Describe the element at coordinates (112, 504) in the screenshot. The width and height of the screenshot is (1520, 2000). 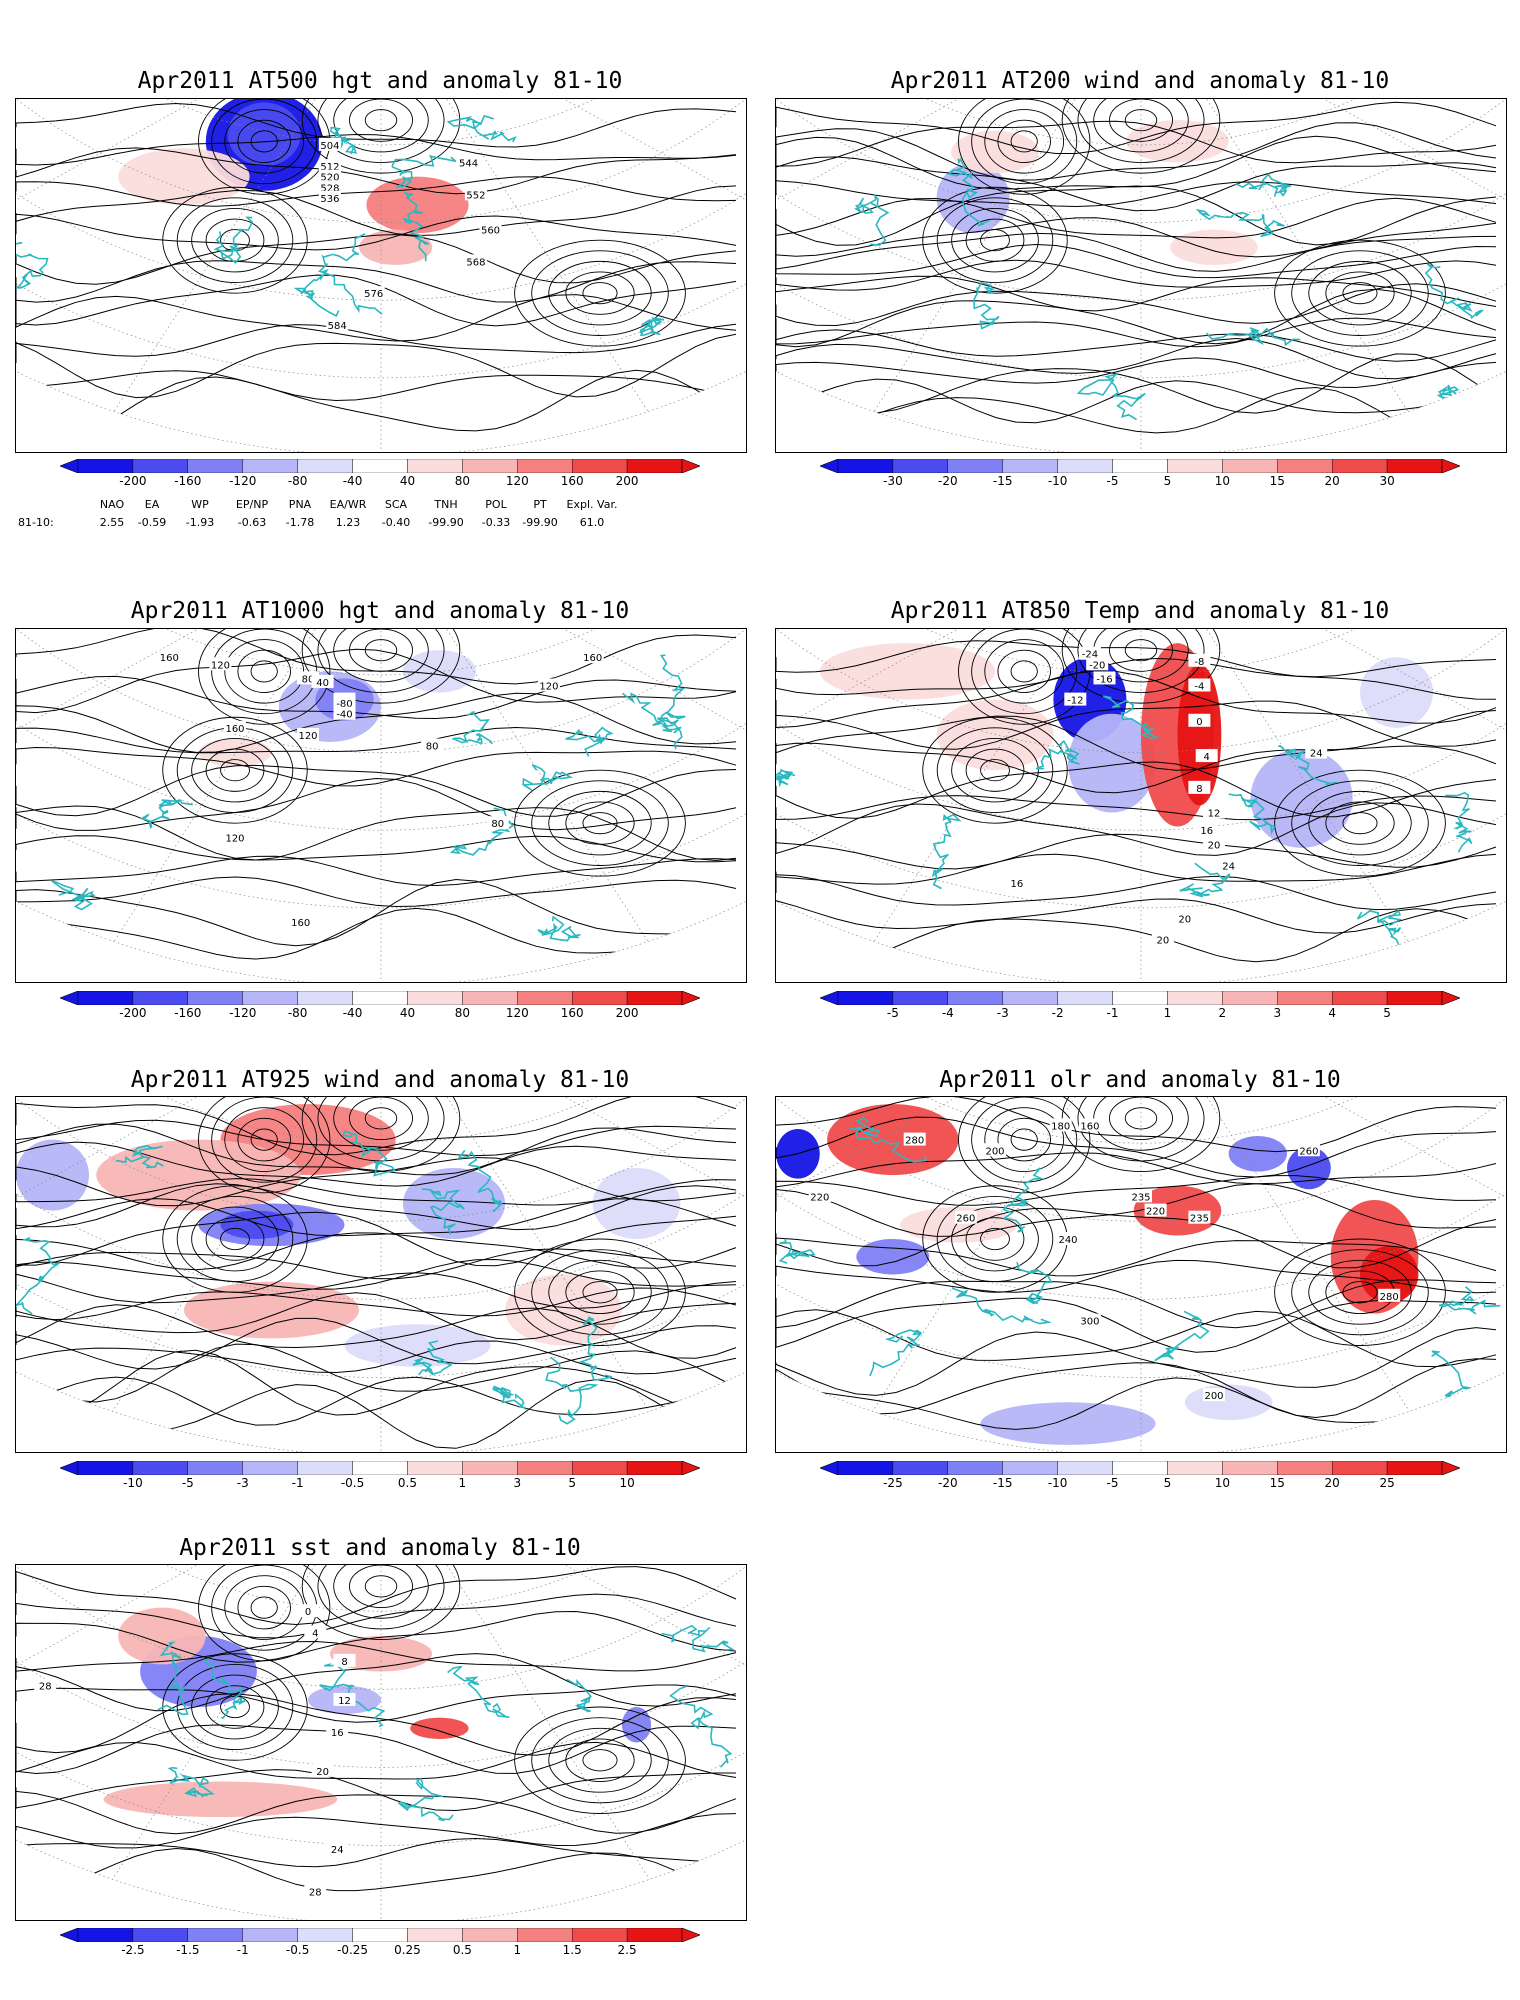
I see `index-name: NAO` at that location.